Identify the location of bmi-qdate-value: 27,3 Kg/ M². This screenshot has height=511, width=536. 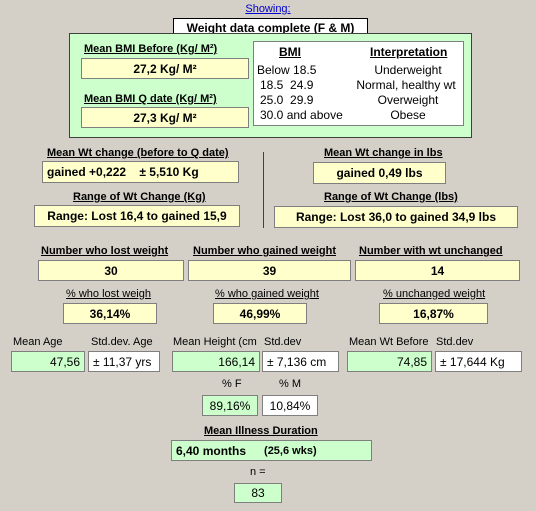
(165, 117).